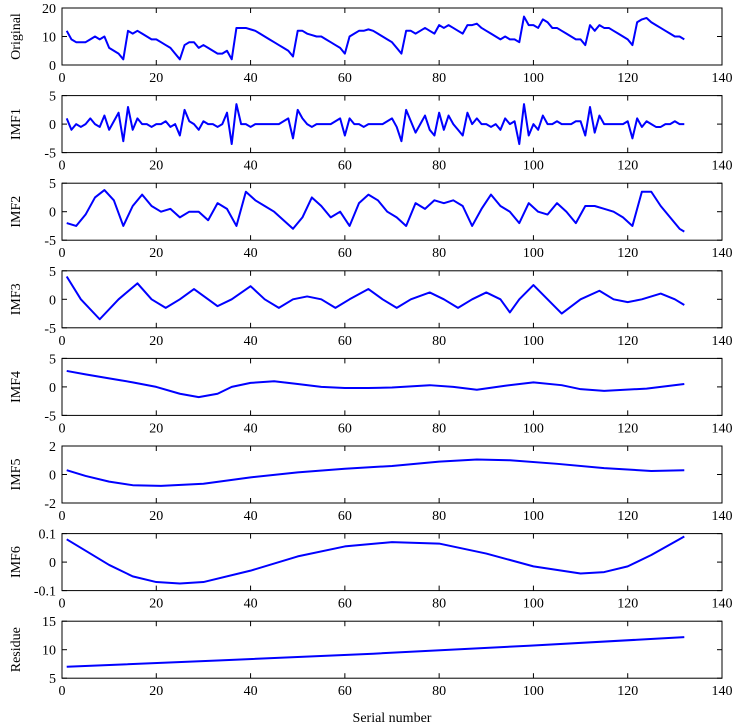 The width and height of the screenshot is (753, 728). Describe the element at coordinates (16, 649) in the screenshot. I see `y-axis-label: Residue` at that location.